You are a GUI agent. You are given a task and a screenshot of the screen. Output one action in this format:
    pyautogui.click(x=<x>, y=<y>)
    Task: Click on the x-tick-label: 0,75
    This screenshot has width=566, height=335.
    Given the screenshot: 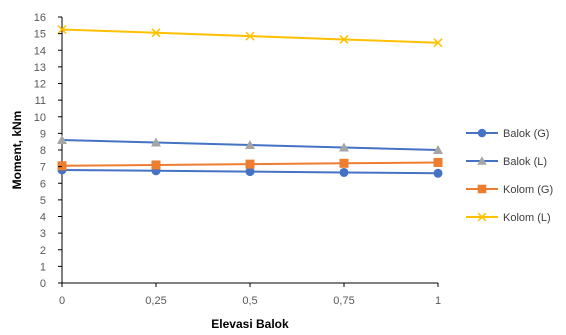 What is the action you would take?
    pyautogui.click(x=343, y=301)
    